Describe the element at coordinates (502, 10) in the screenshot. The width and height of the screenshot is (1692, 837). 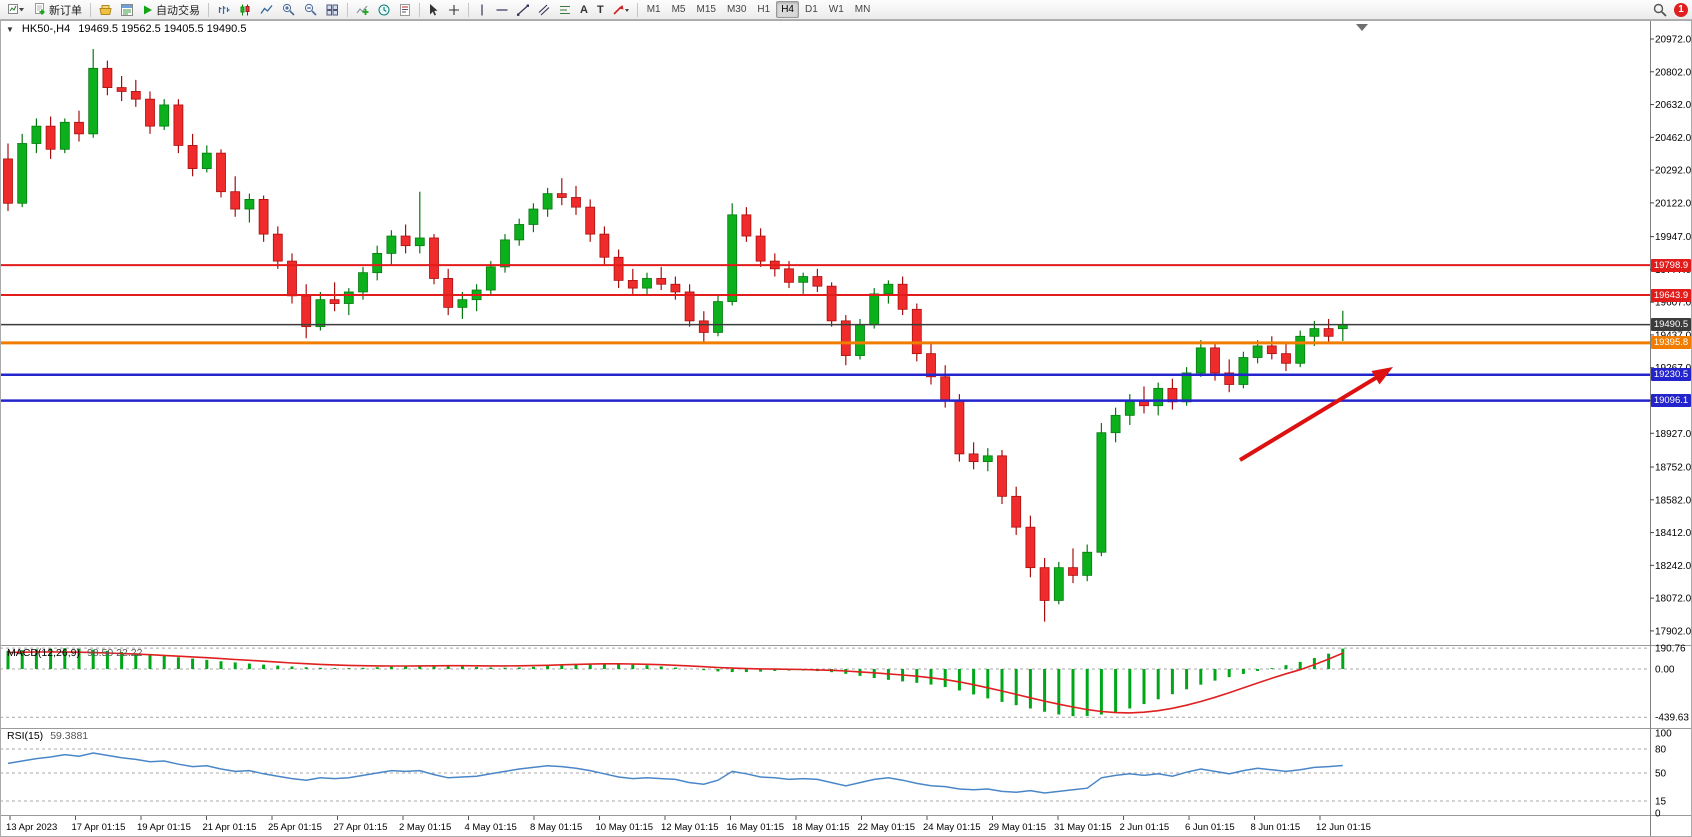
I see `horizontal-line-tool-button` at that location.